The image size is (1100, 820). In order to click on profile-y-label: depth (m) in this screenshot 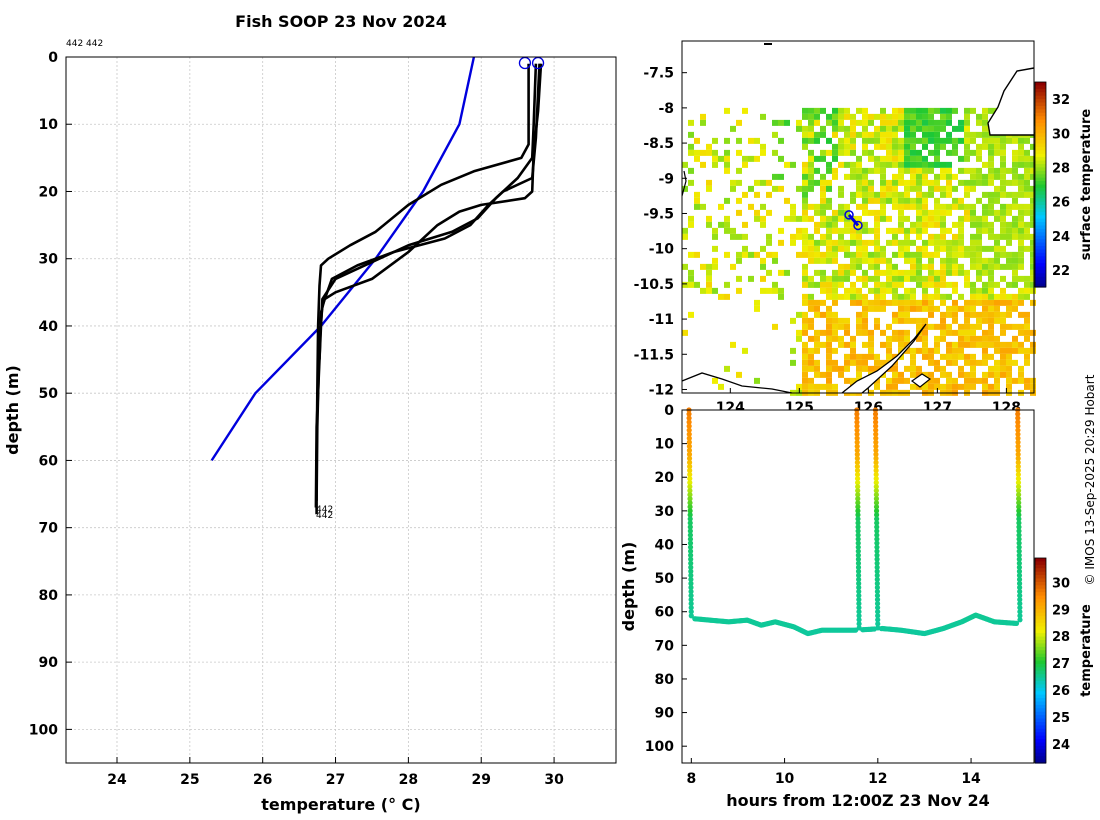, I will do `click(12, 410)`.